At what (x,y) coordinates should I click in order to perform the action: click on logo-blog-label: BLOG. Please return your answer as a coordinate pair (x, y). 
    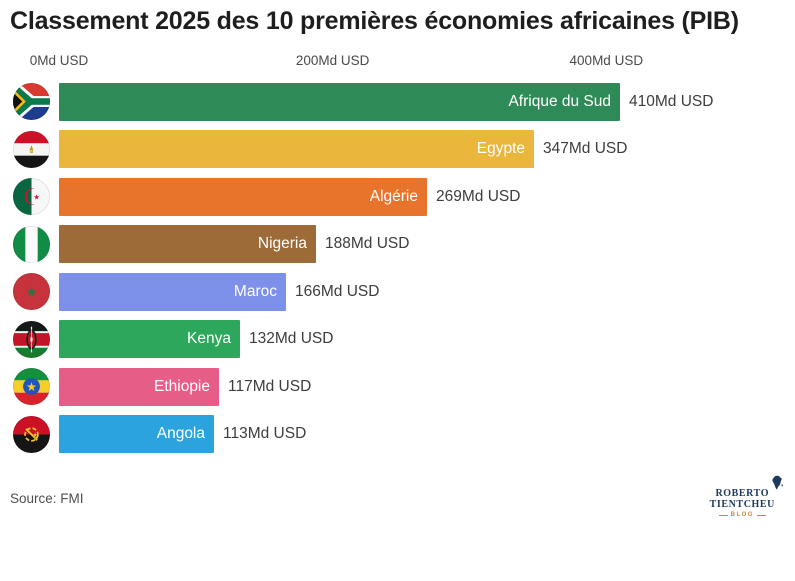
    Looking at the image, I should click on (742, 515).